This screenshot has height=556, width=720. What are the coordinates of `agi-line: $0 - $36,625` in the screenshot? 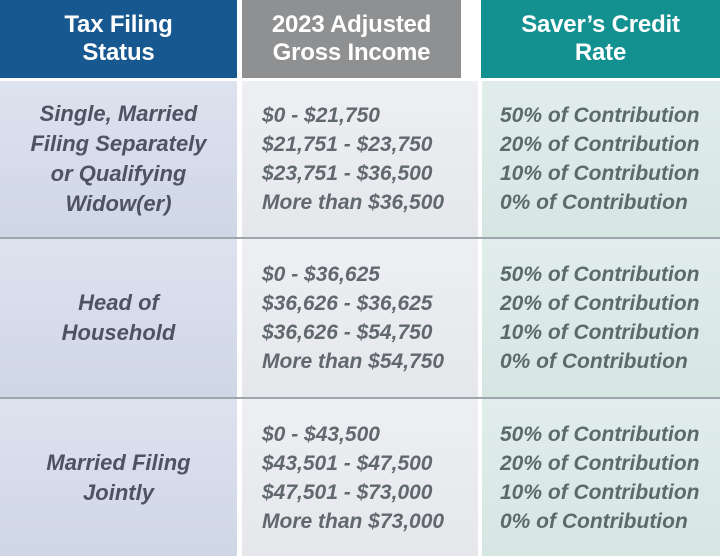 It's located at (321, 274).